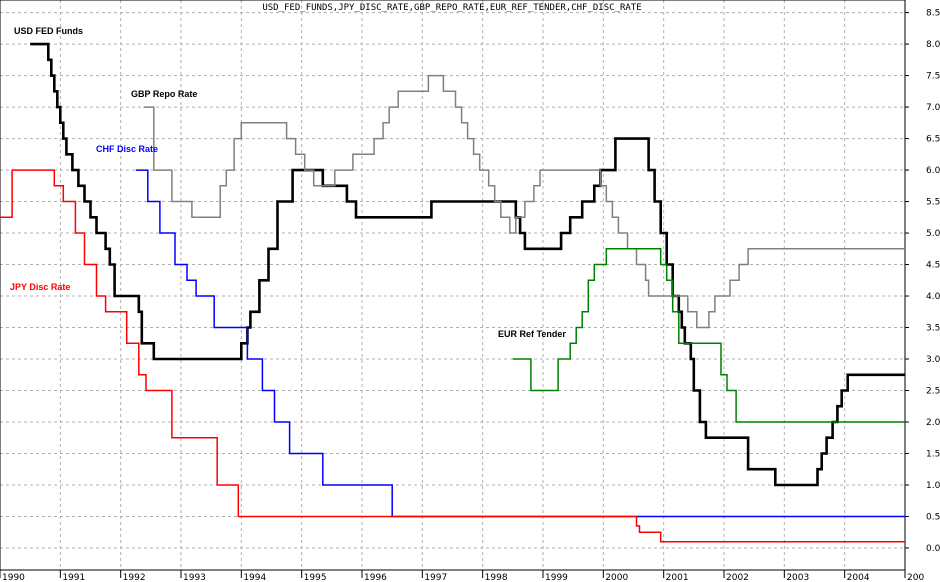 Image resolution: width=940 pixels, height=582 pixels. Describe the element at coordinates (737, 577) in the screenshot. I see `x-tick-label: 2002` at that location.